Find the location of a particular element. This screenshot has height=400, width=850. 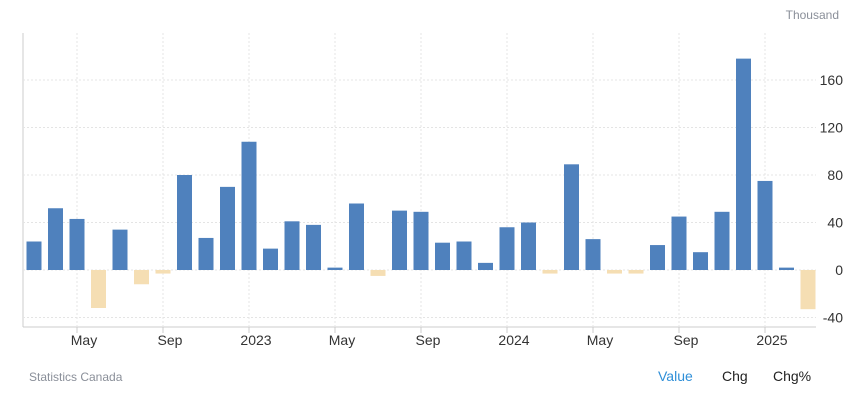

source-label: Statistics Canada is located at coordinates (76, 377).